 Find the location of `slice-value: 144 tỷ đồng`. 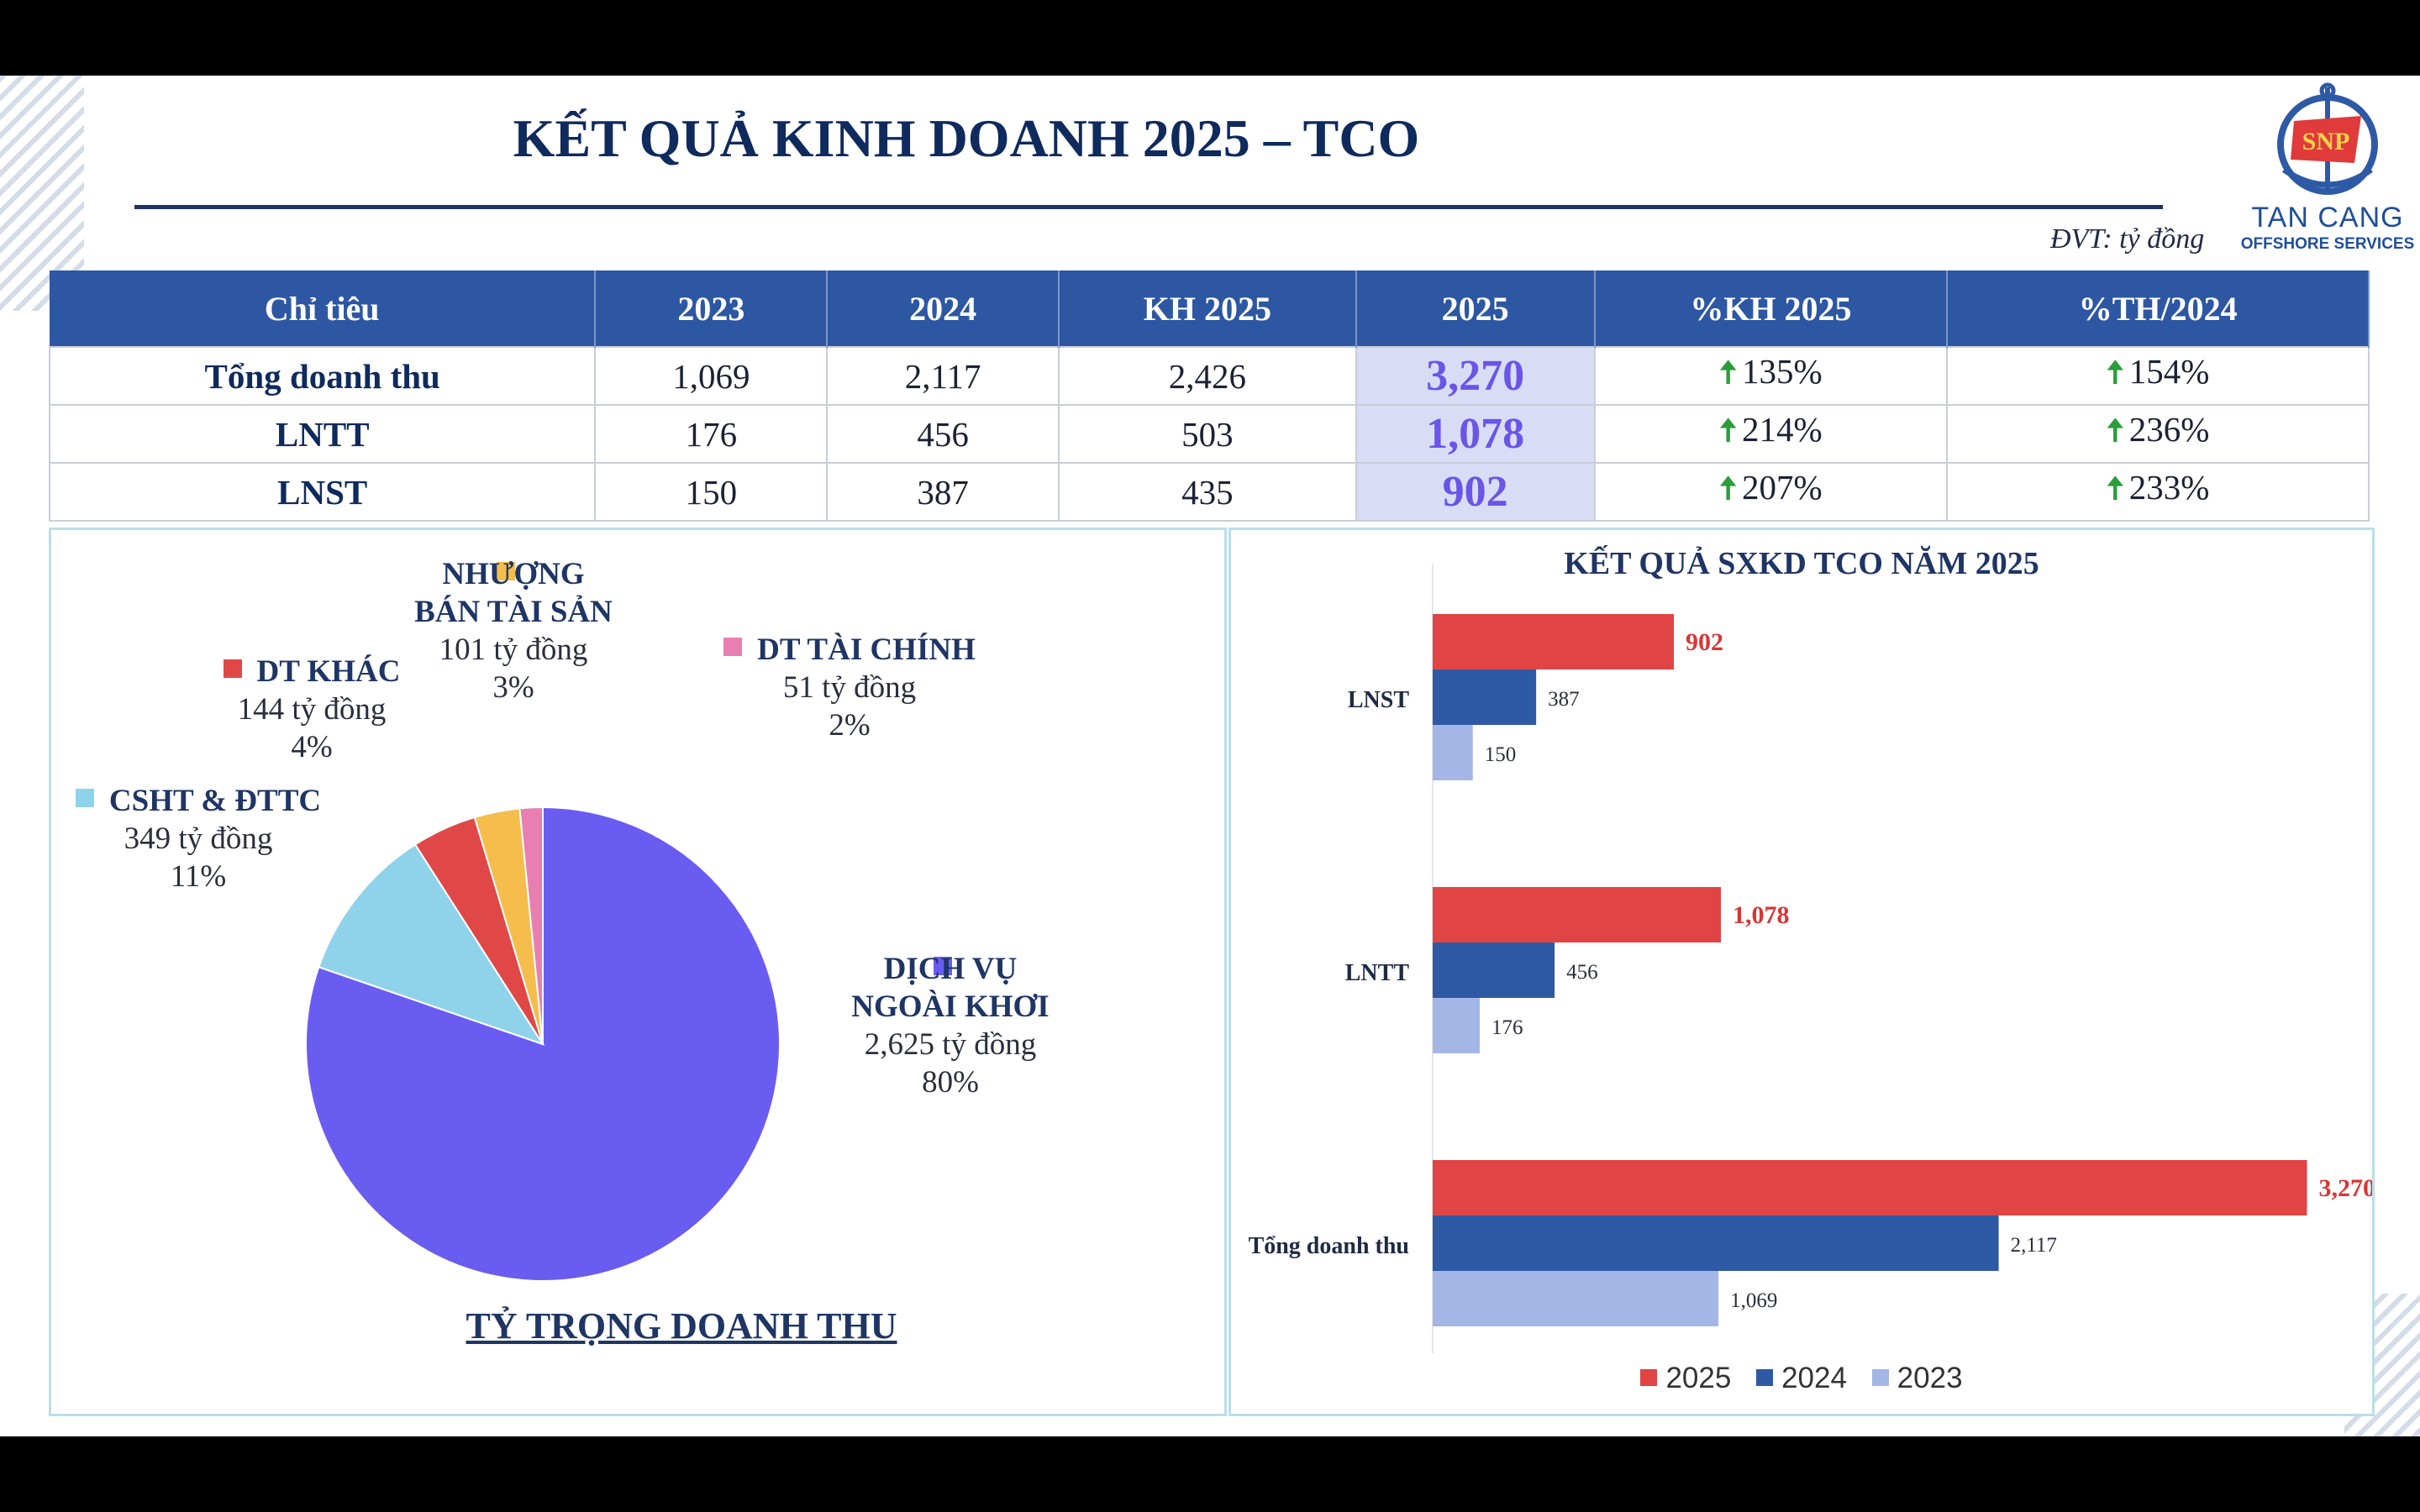

slice-value: 144 tỷ đồng is located at coordinates (312, 709).